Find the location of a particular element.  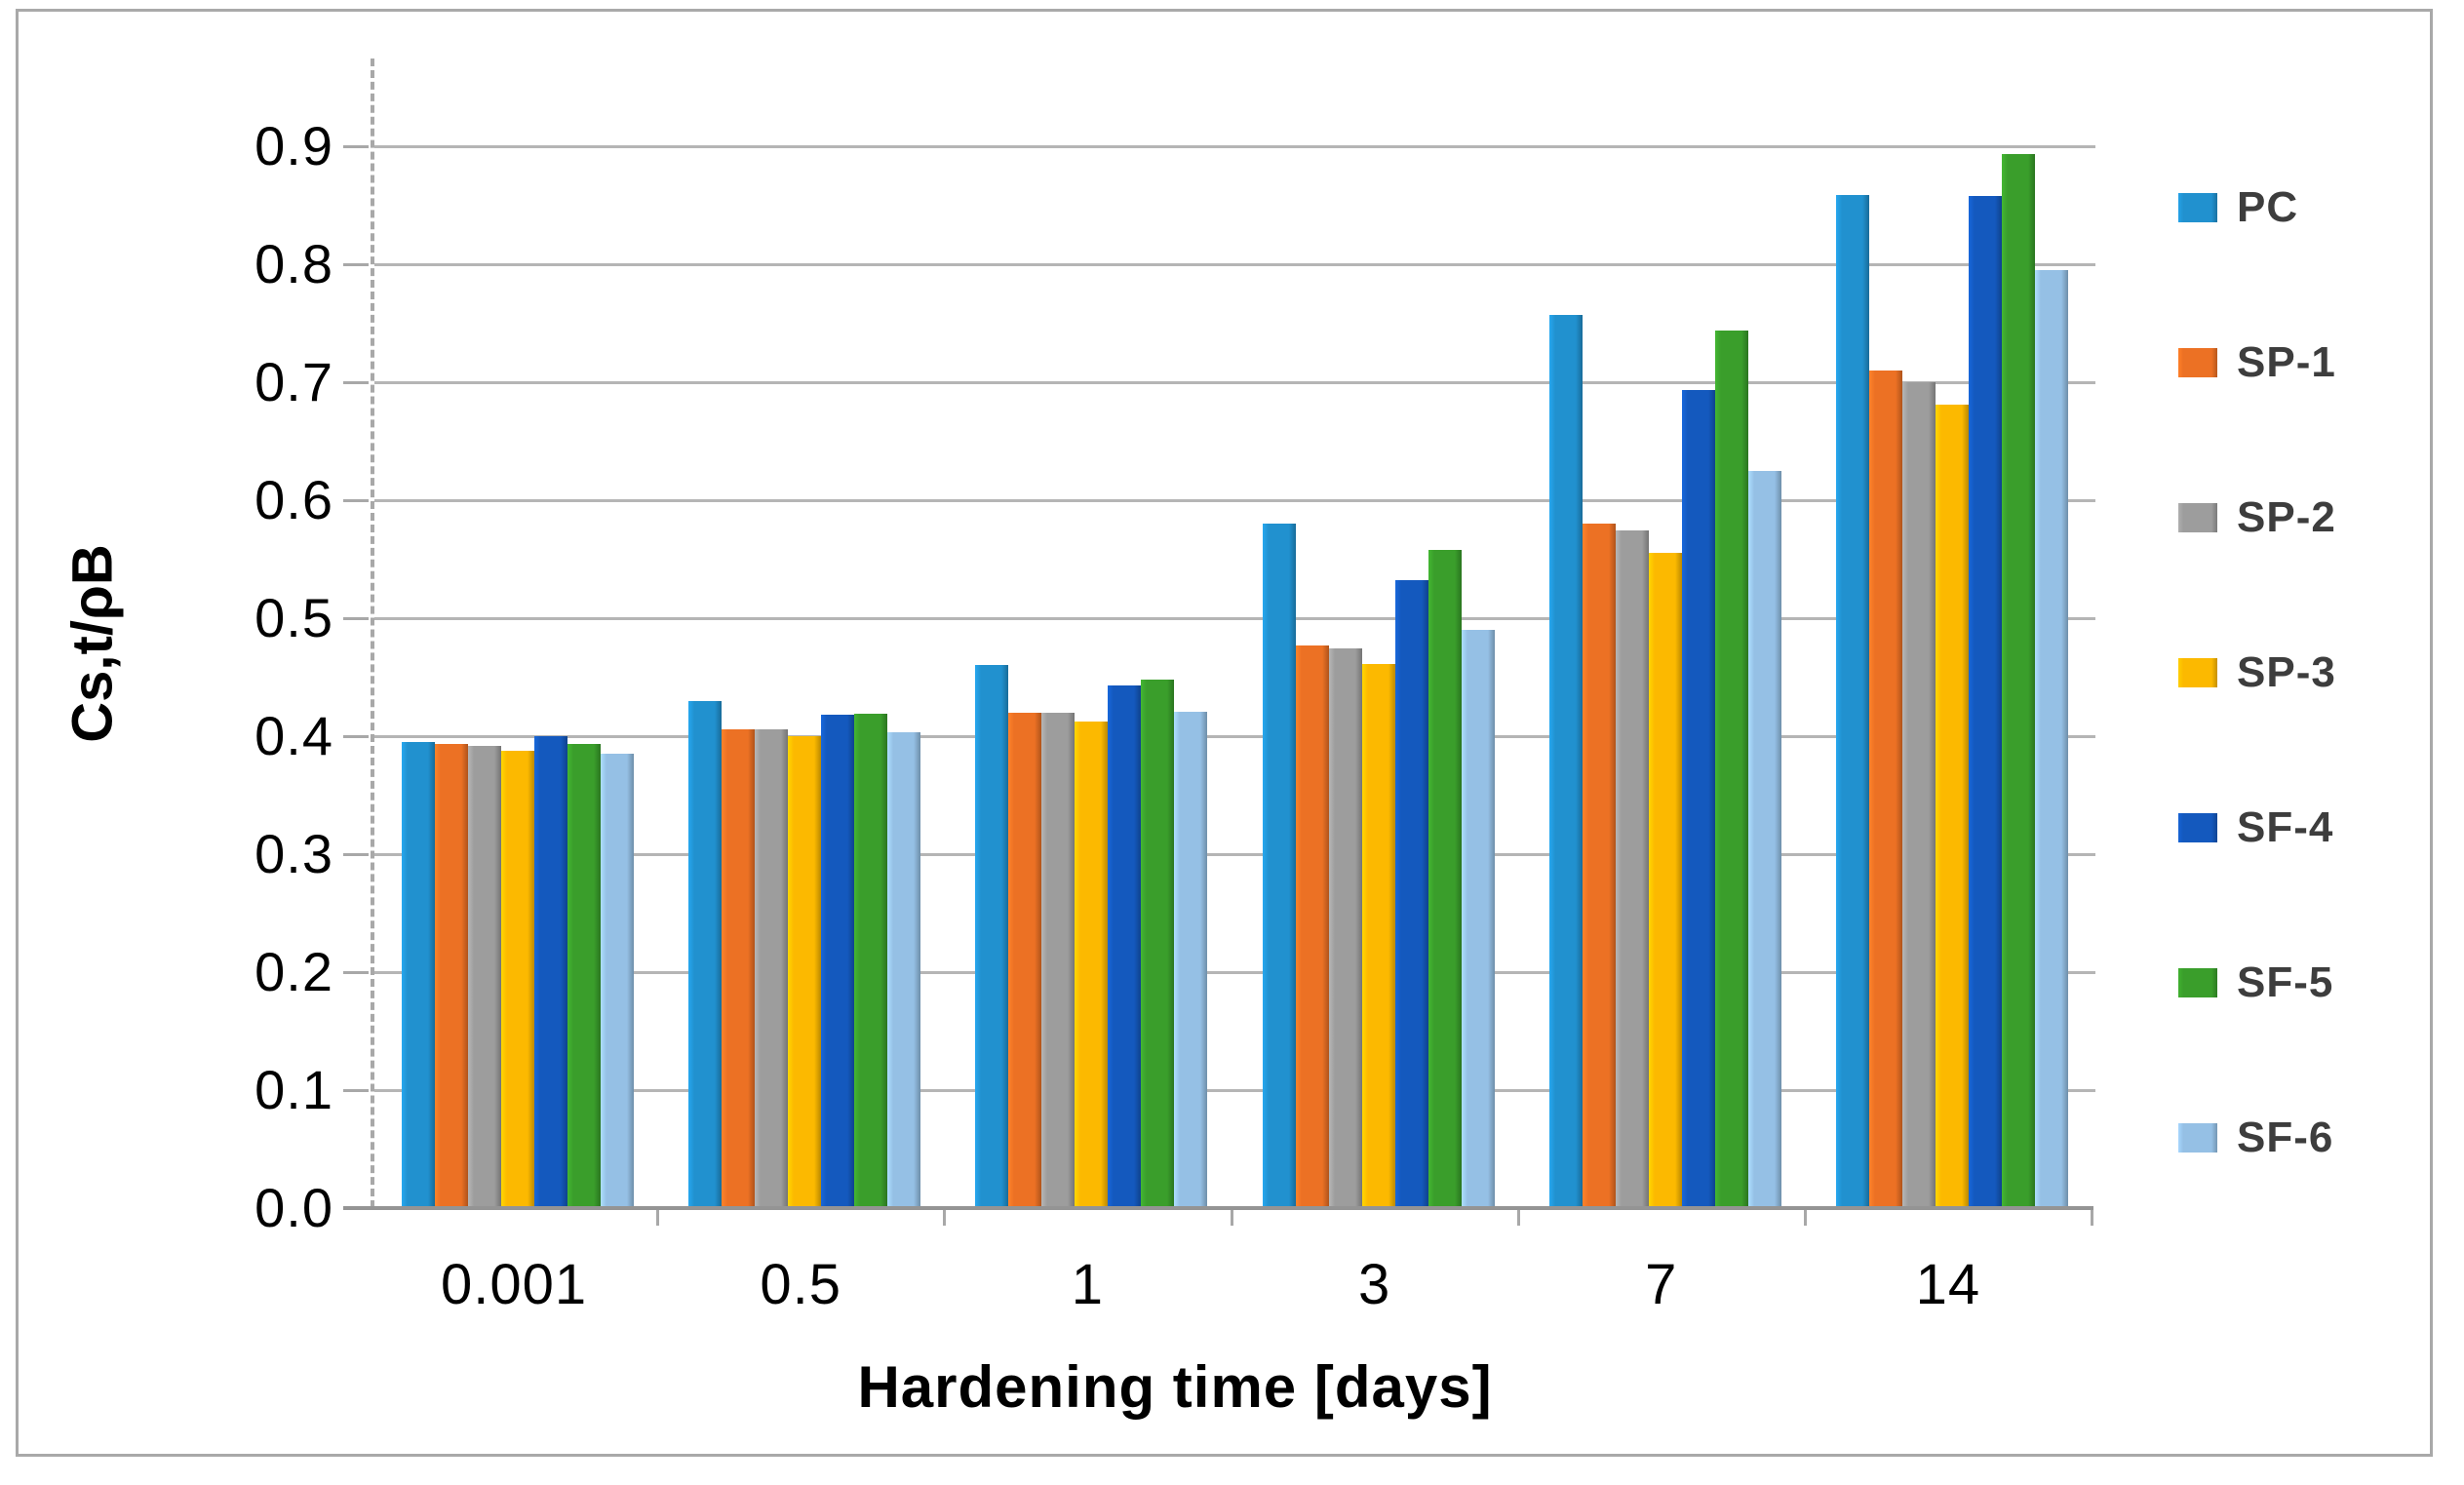

y-tick-label: 0.2 is located at coordinates (293, 971).